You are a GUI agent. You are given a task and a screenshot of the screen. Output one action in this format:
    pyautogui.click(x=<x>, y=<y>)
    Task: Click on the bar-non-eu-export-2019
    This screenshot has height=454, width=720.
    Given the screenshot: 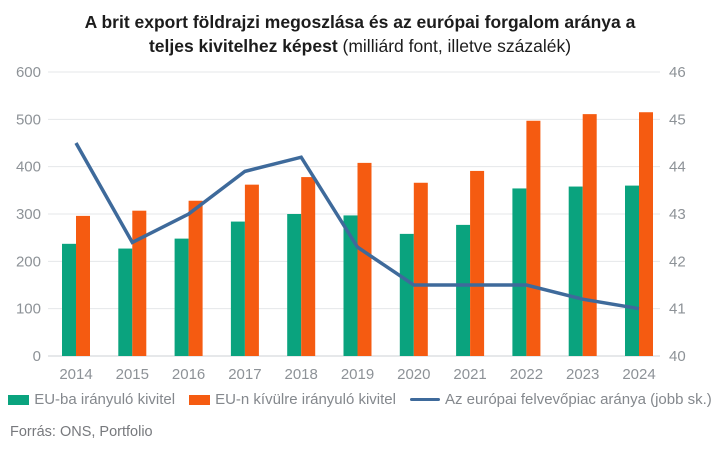 What is the action you would take?
    pyautogui.click(x=364, y=259)
    